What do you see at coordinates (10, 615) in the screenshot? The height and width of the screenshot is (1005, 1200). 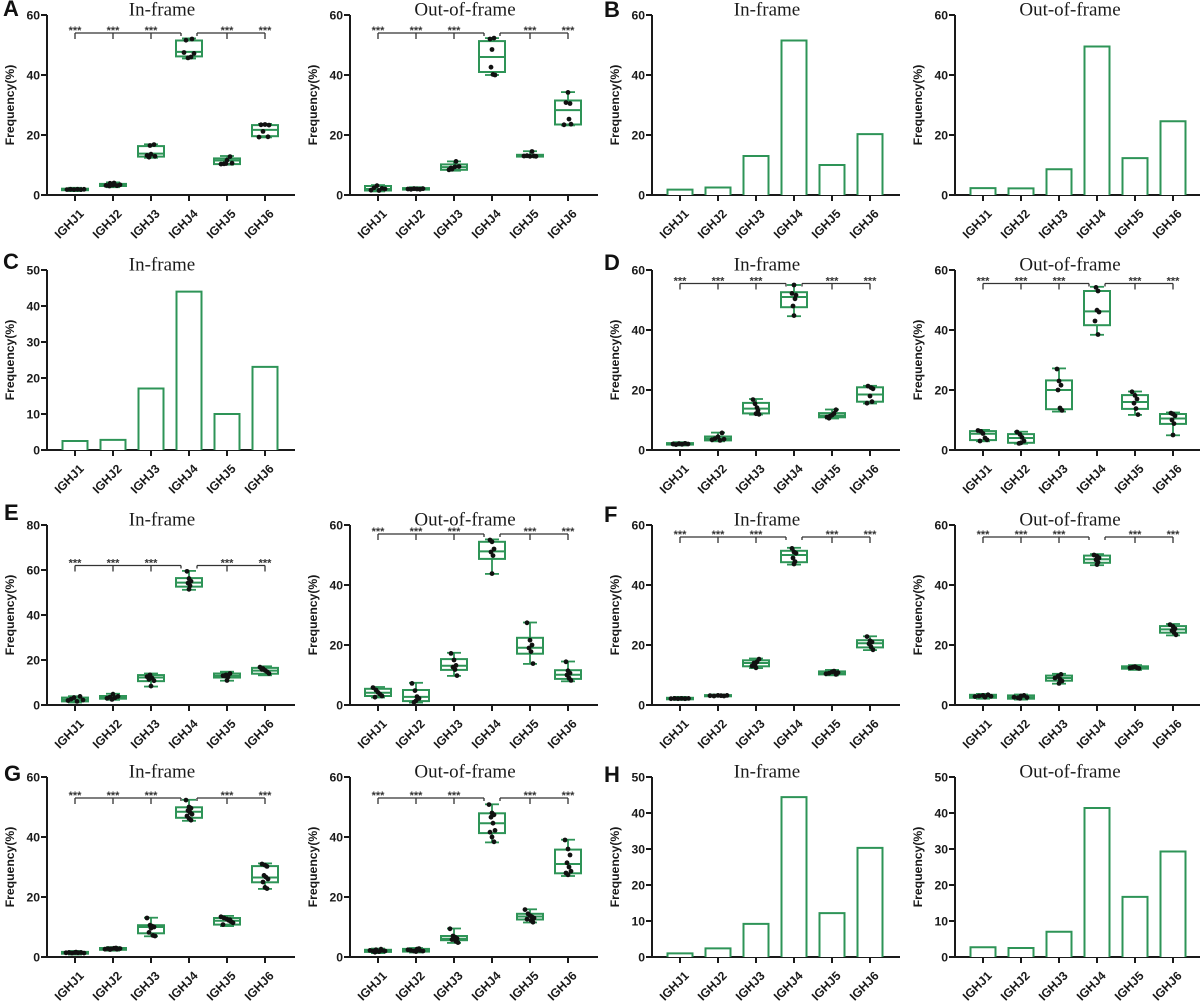 I see `y-axis-label: Frequency(%)` at bounding box center [10, 615].